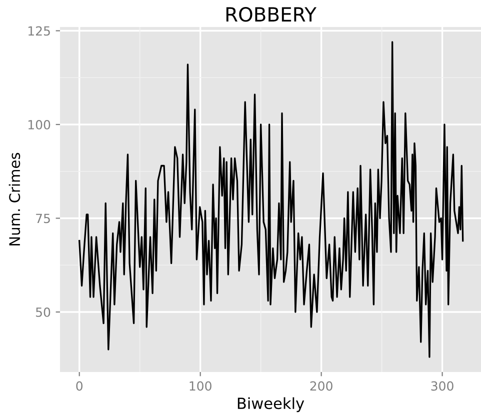 This screenshot has width=481, height=420. I want to click on x-tick-label: 0, so click(79, 386).